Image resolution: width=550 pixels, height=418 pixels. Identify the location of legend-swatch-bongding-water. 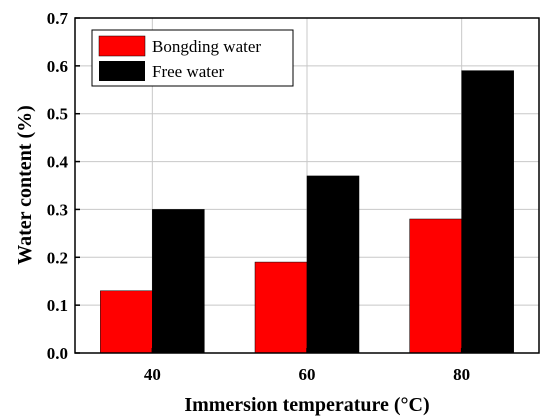
(122, 46).